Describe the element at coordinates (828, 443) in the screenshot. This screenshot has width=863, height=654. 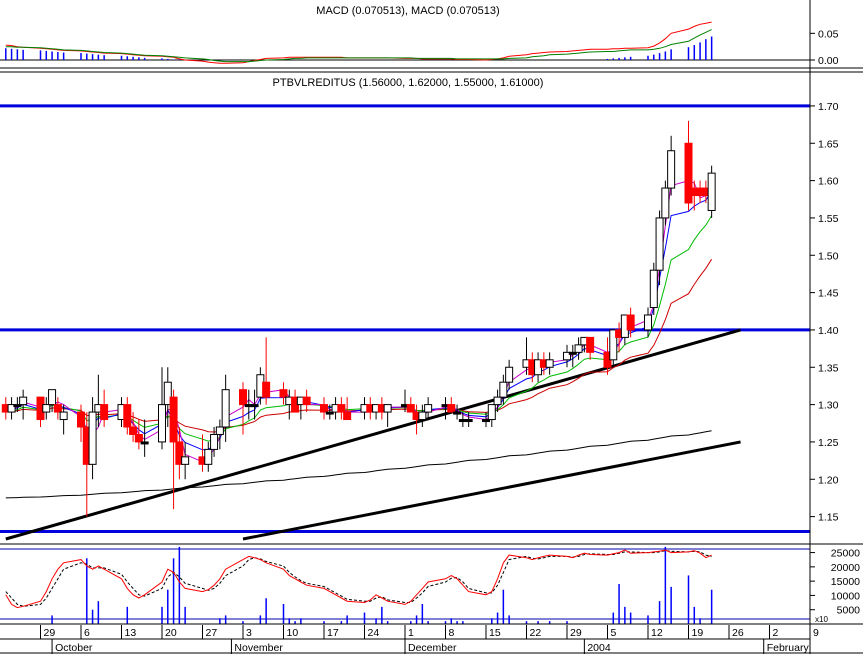
I see `price-tick-label: 1.25` at that location.